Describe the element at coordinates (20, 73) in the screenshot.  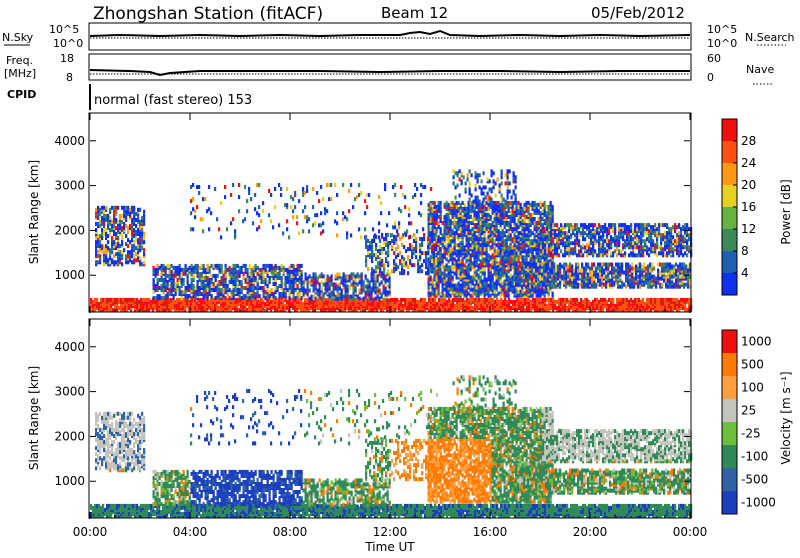
I see `freq-left-label-line2: [MHz]` at that location.